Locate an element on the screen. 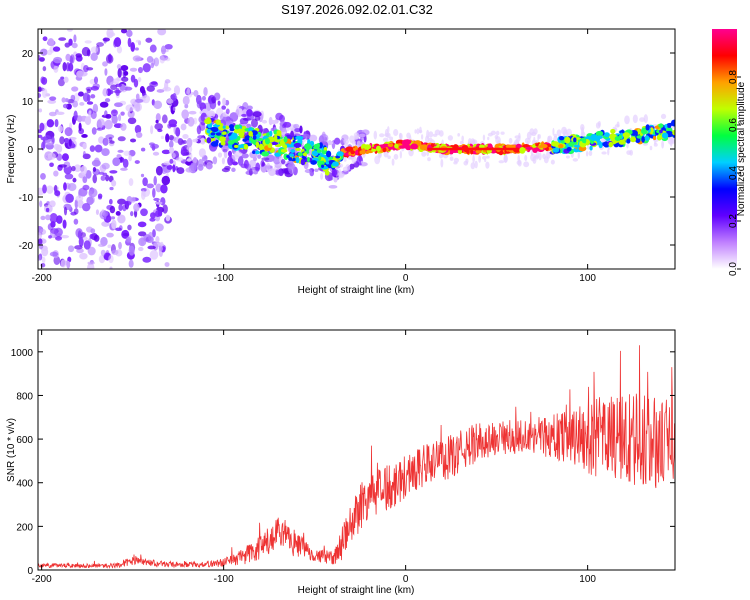 The height and width of the screenshot is (600, 750). snr-y-label: SNR (10 * v/v) is located at coordinates (11, 450).